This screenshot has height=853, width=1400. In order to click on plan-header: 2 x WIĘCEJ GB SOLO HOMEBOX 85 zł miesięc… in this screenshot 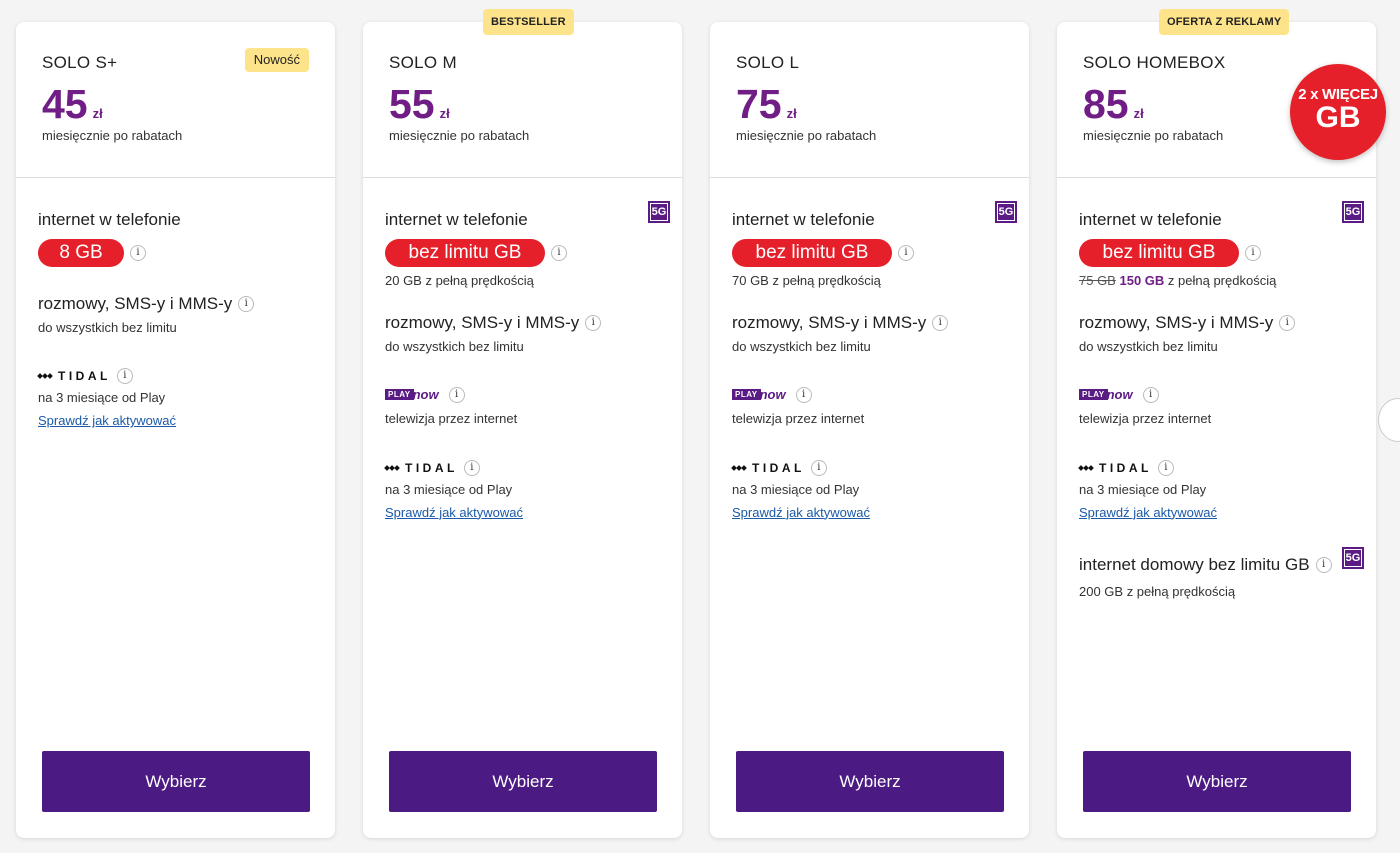, I will do `click(1221, 100)`.